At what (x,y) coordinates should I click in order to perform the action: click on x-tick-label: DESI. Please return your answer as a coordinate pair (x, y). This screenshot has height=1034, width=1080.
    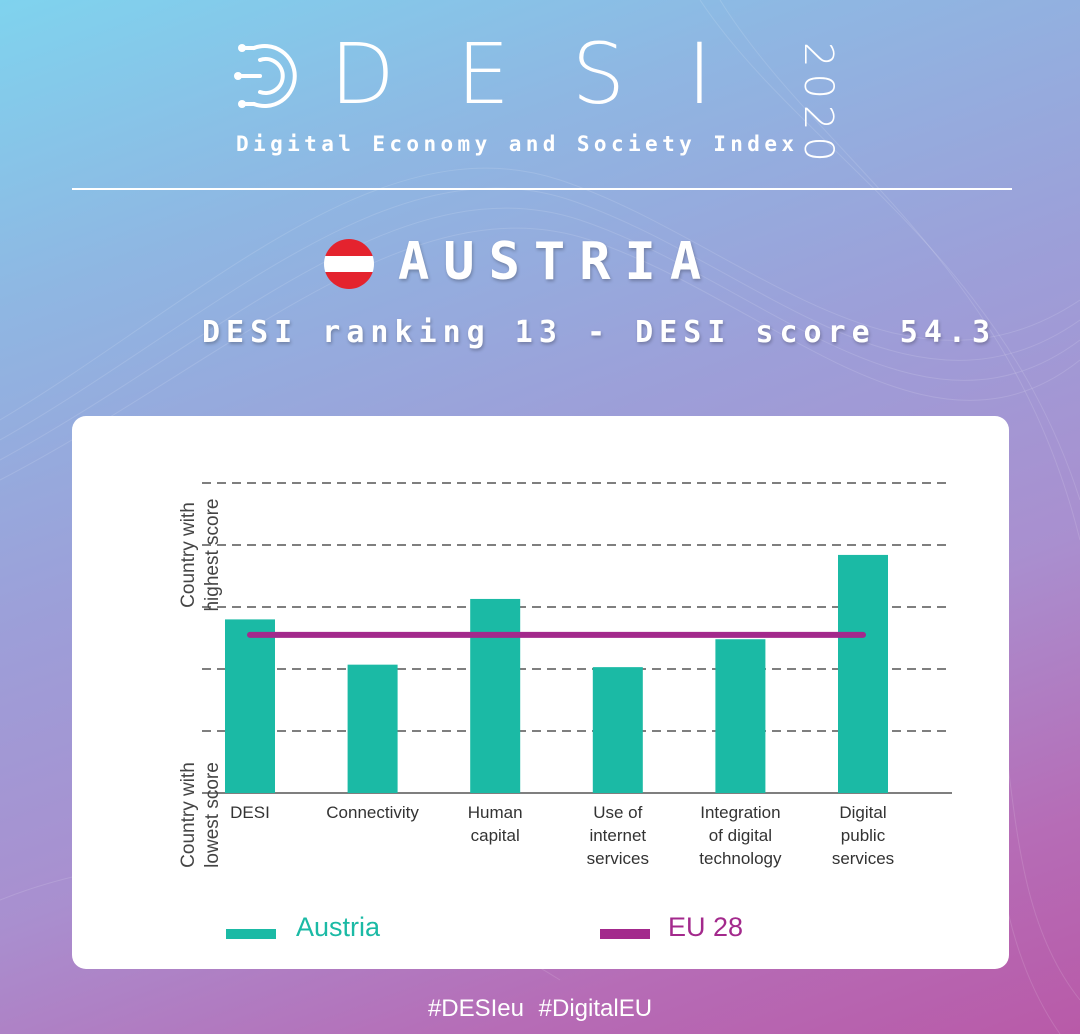
    Looking at the image, I should click on (250, 812).